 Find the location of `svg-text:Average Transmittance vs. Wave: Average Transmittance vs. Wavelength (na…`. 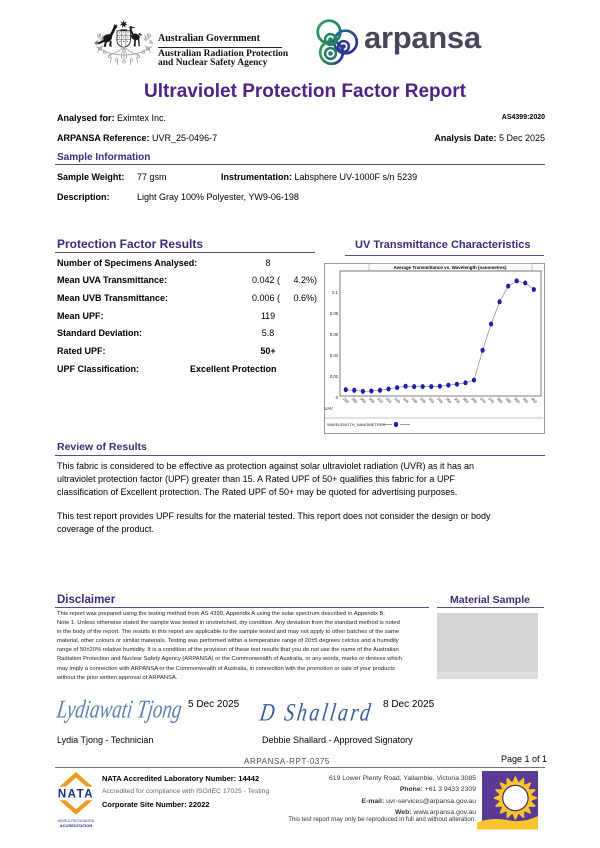

svg-text:Average Transmittance vs. Wave: Average Transmittance vs. Wavelength (na… is located at coordinates (450, 267).